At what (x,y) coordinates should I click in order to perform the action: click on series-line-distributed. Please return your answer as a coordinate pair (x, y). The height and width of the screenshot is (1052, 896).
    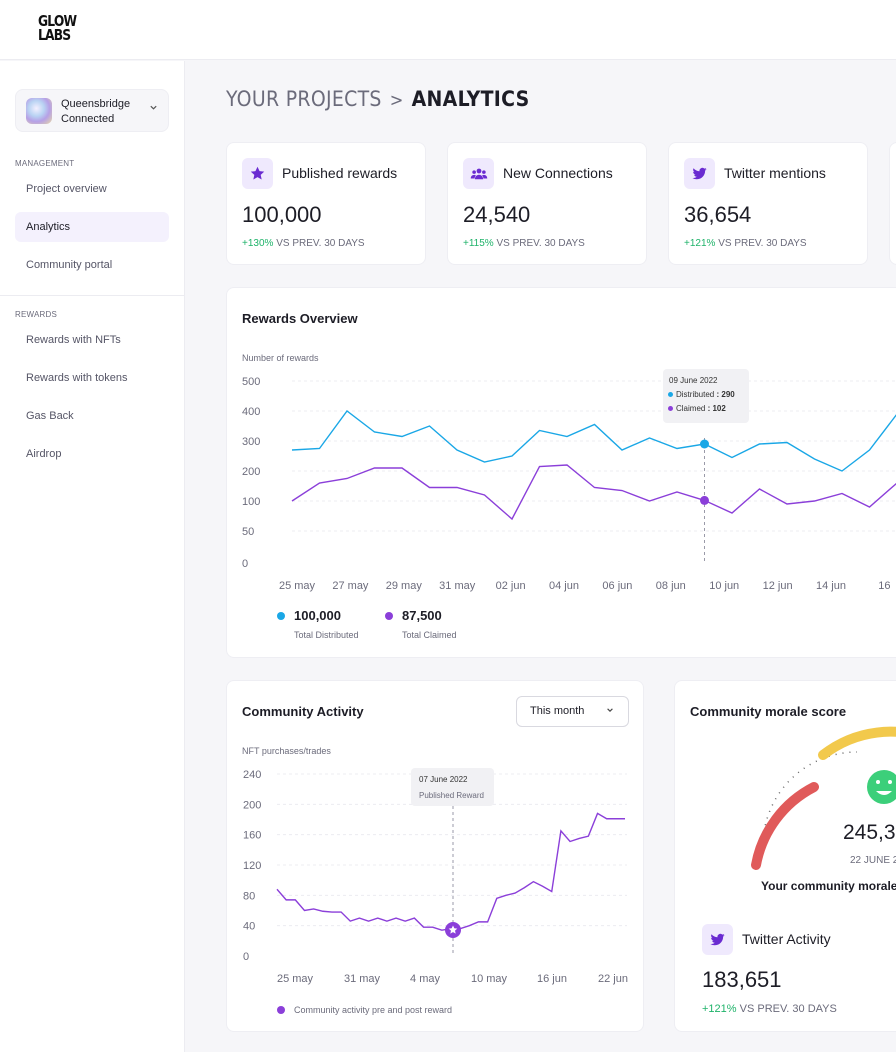
    Looking at the image, I should click on (593, 441).